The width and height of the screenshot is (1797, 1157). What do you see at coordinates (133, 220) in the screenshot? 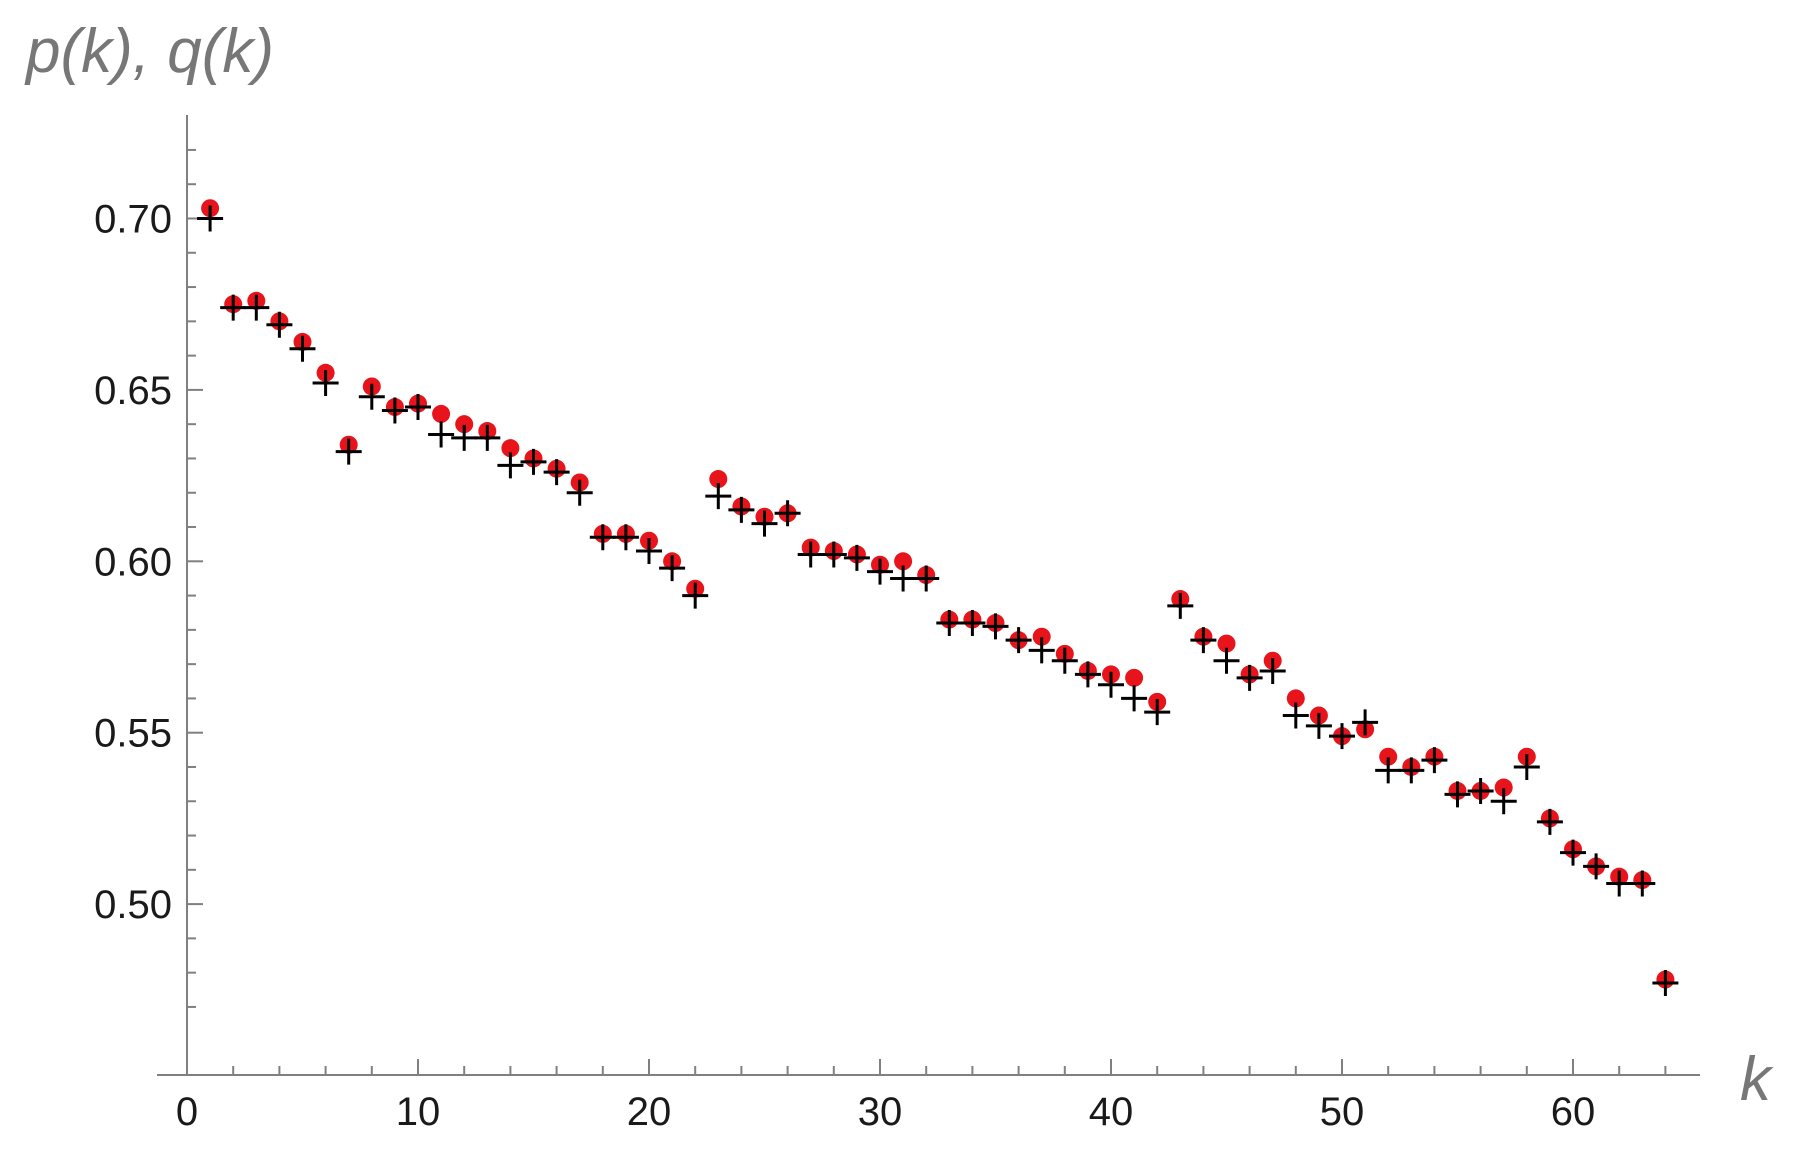
I see `y-tick-label: 0.70` at bounding box center [133, 220].